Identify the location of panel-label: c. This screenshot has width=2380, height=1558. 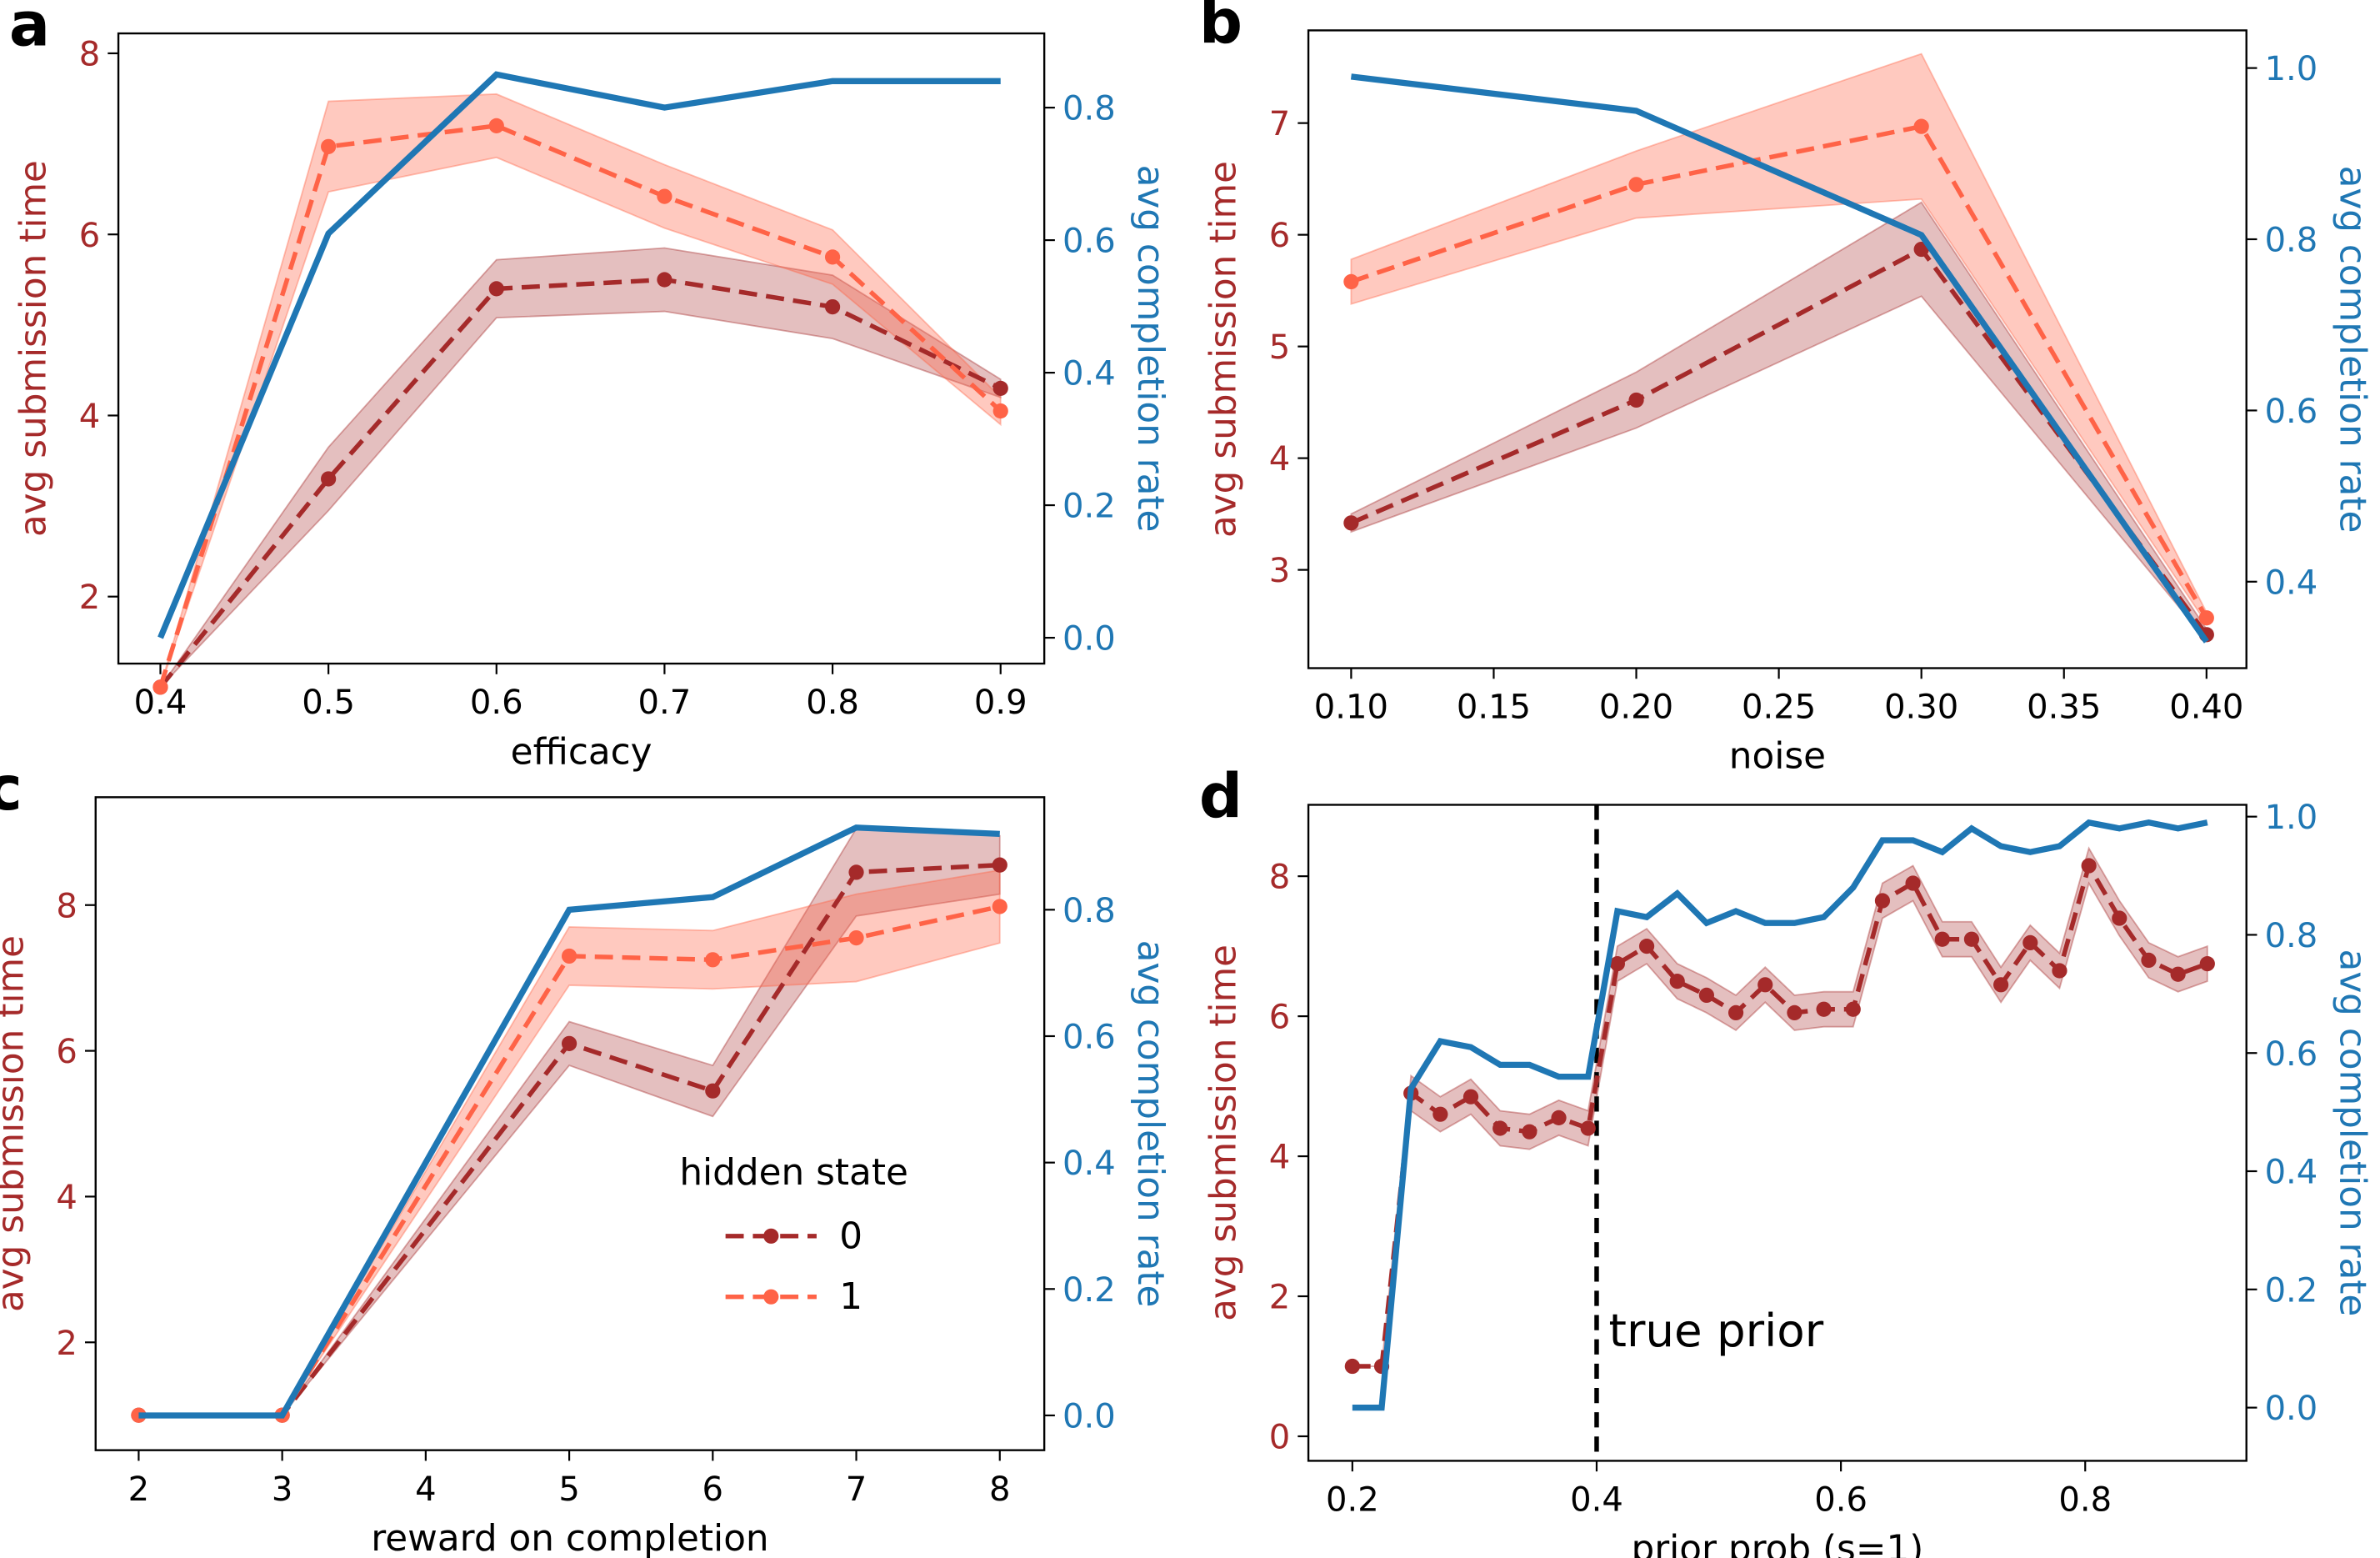
(11, 789).